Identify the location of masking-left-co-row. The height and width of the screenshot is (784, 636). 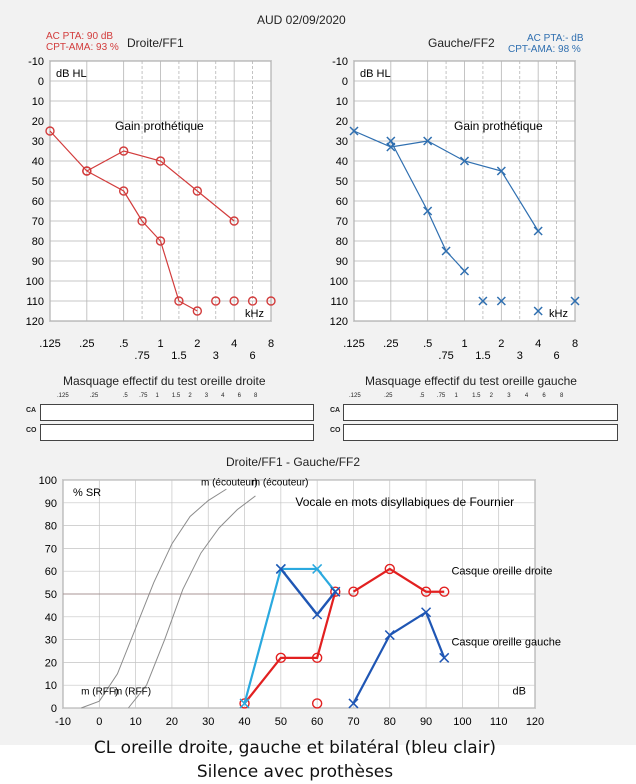
(480, 432).